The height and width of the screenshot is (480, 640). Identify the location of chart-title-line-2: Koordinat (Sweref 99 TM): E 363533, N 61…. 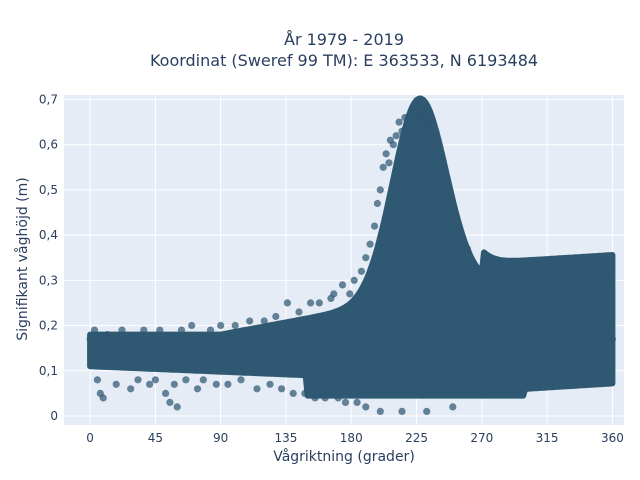
(344, 60).